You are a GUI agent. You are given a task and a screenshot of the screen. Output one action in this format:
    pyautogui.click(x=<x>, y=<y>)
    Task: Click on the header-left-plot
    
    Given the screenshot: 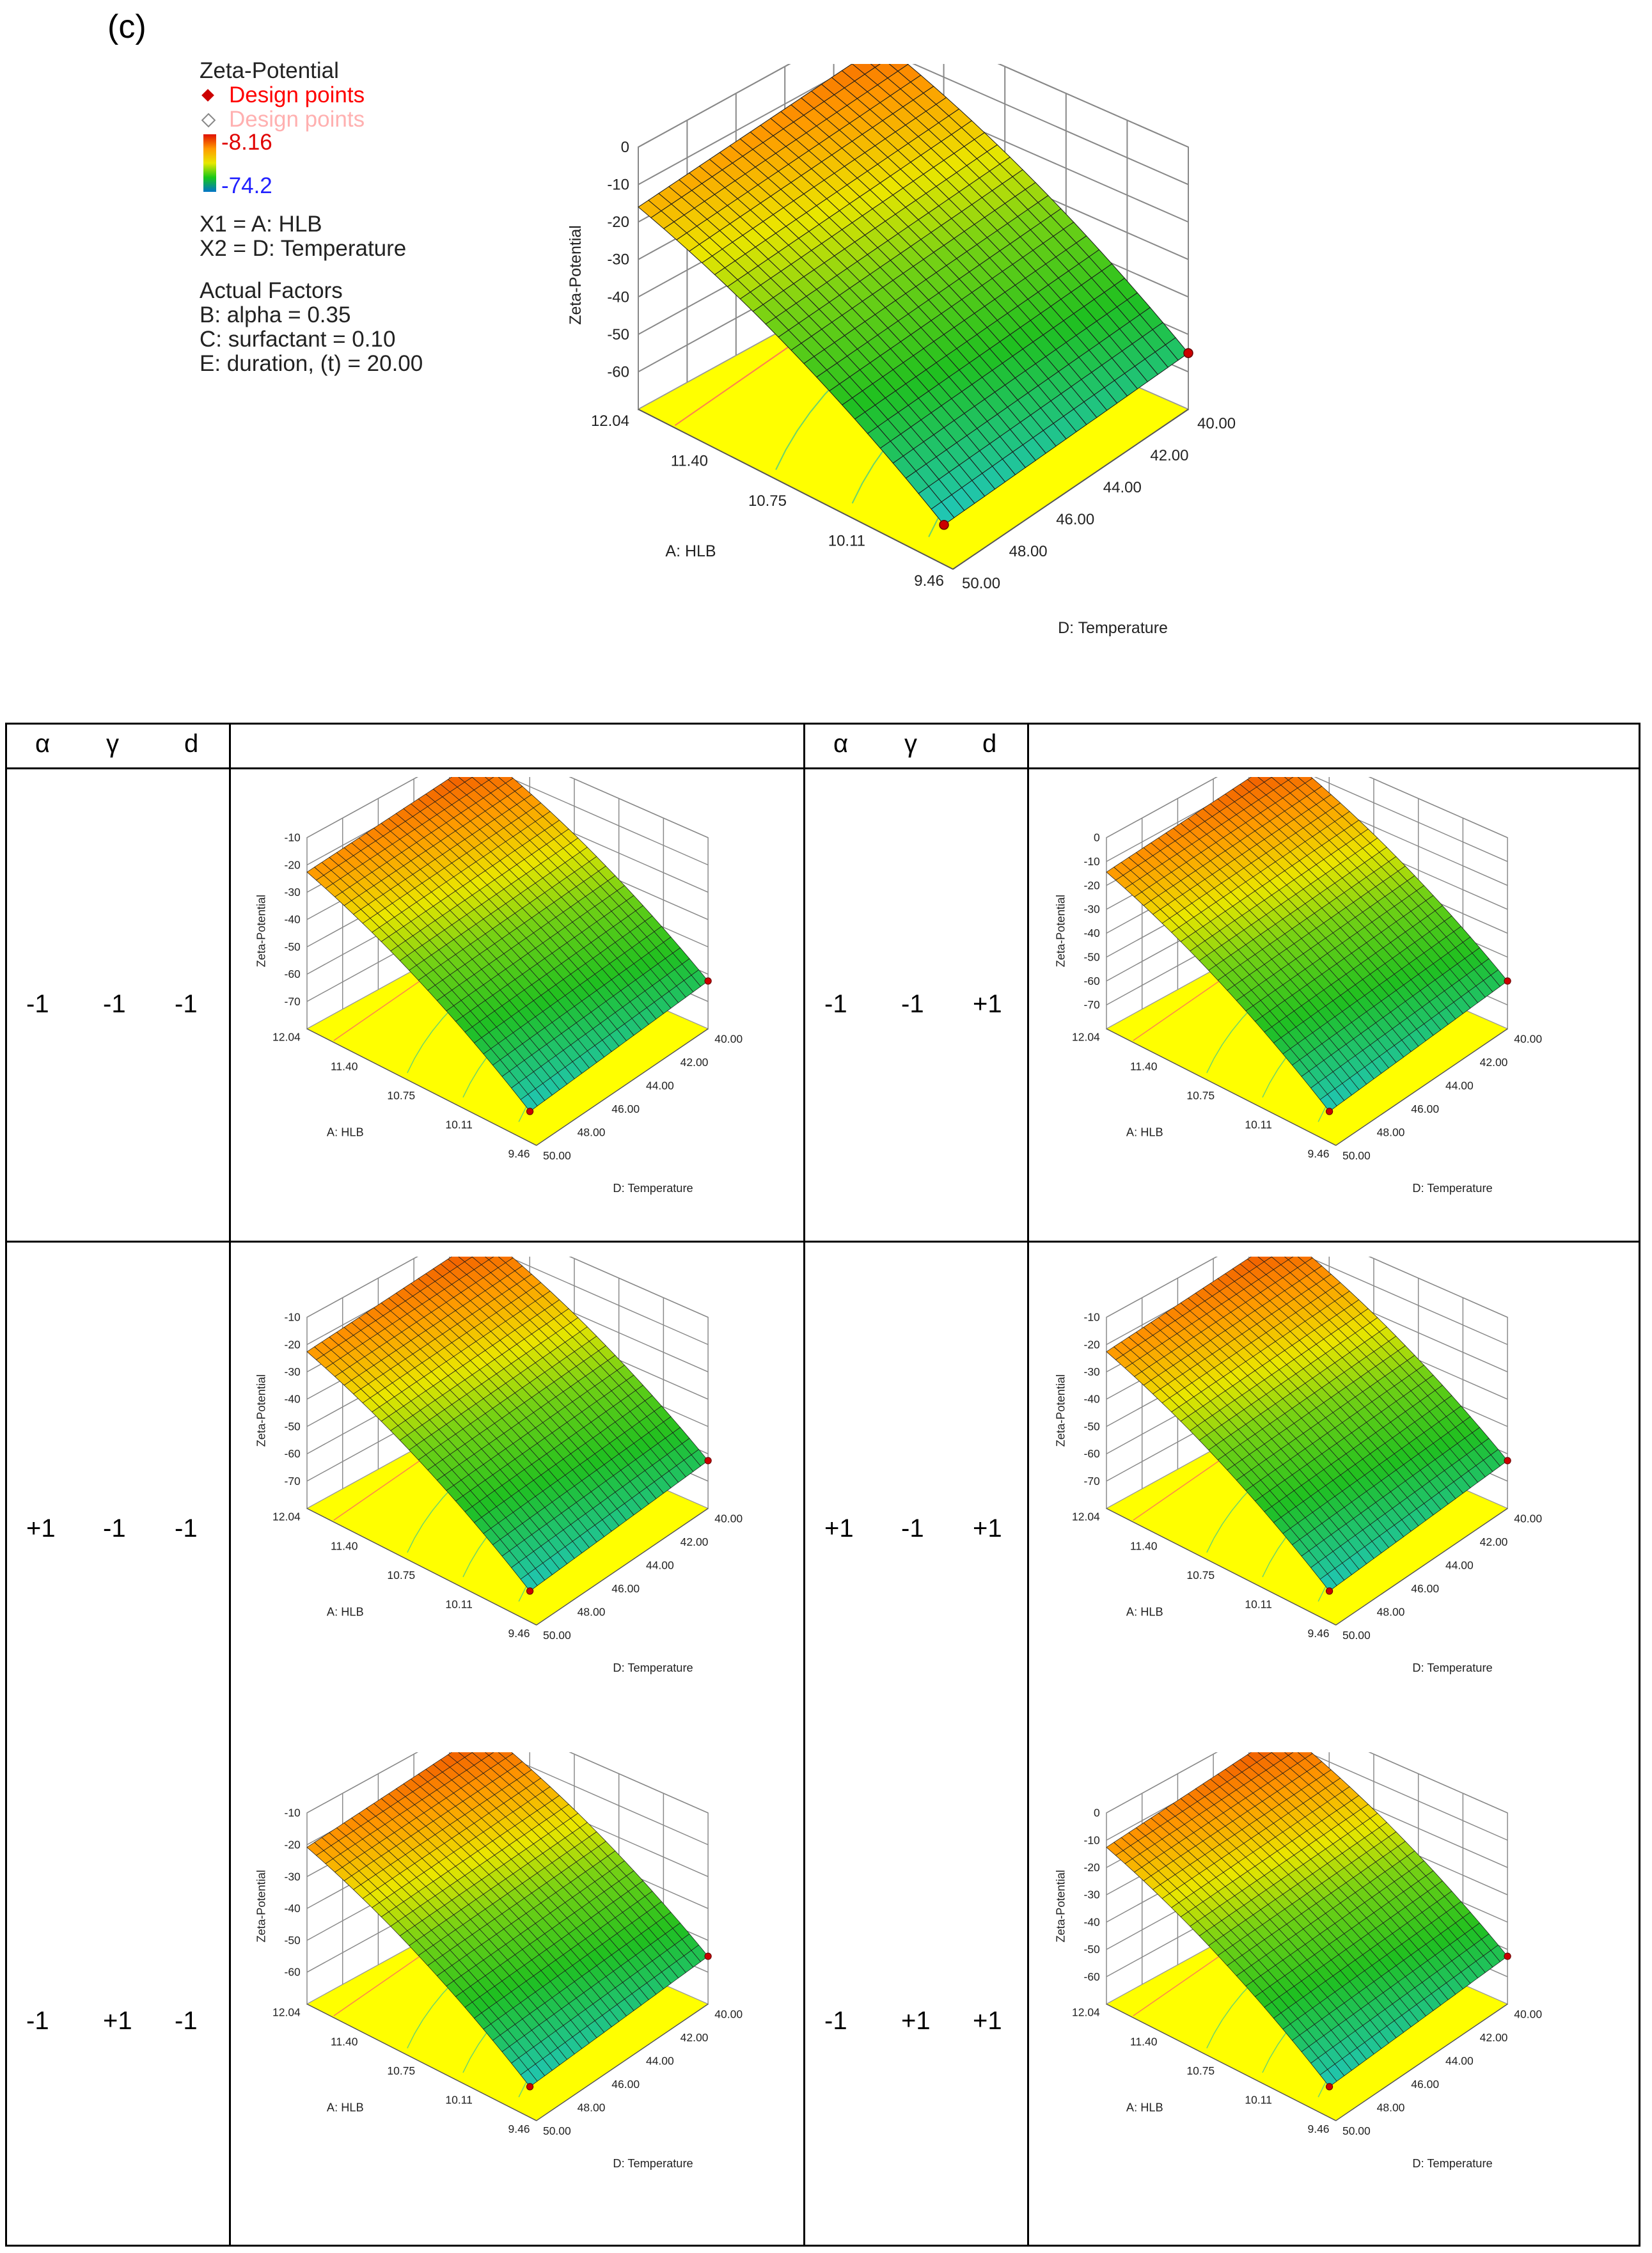 What is the action you would take?
    pyautogui.click(x=517, y=746)
    